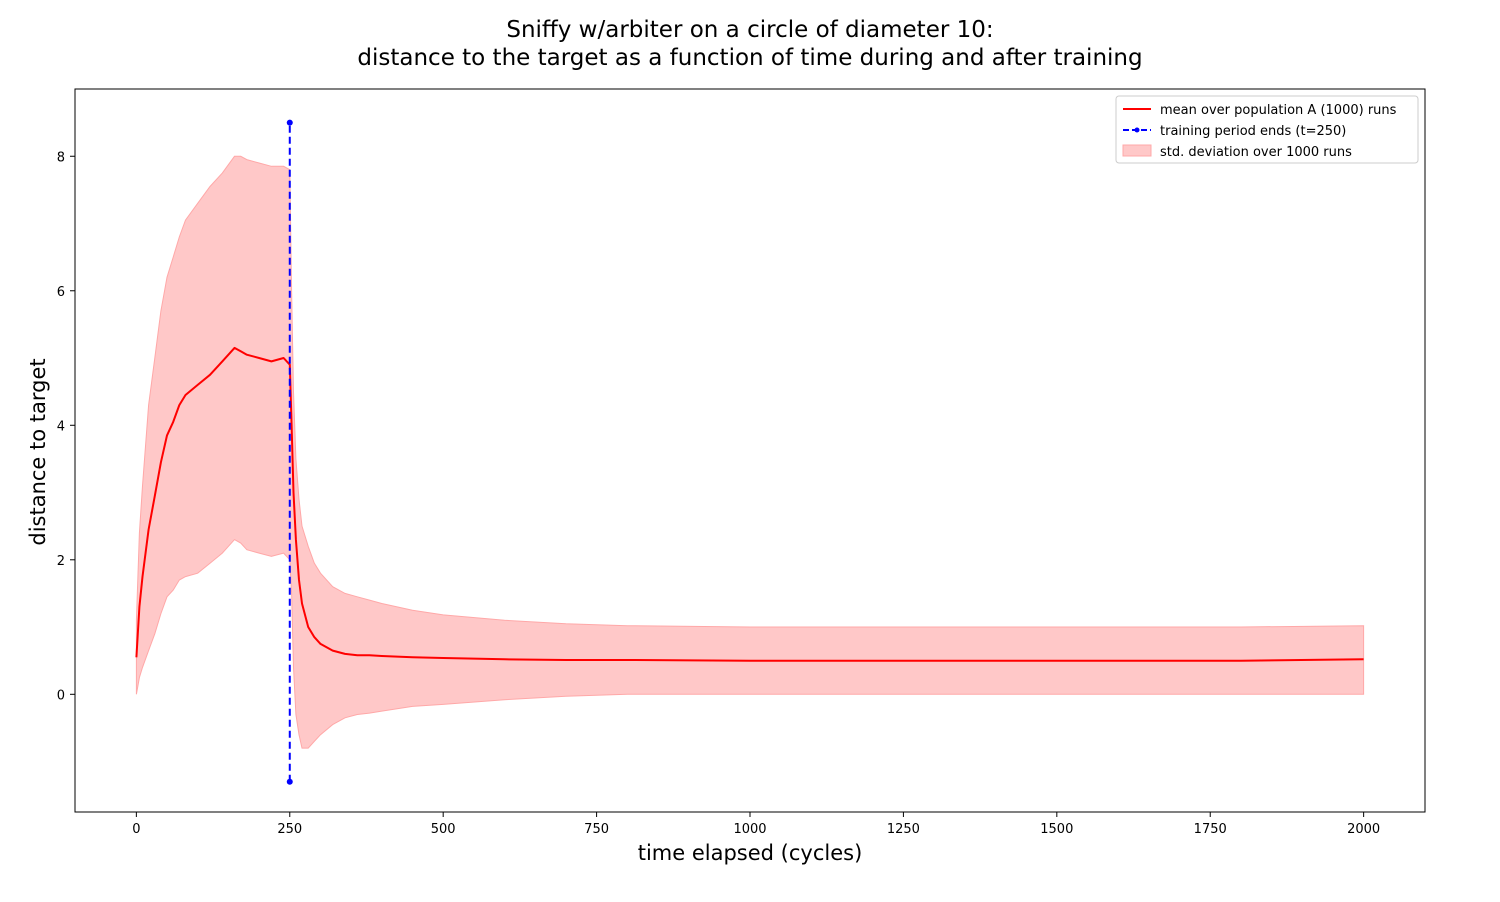  Describe the element at coordinates (1210, 829) in the screenshot. I see `x-tick-label: 1750` at that location.